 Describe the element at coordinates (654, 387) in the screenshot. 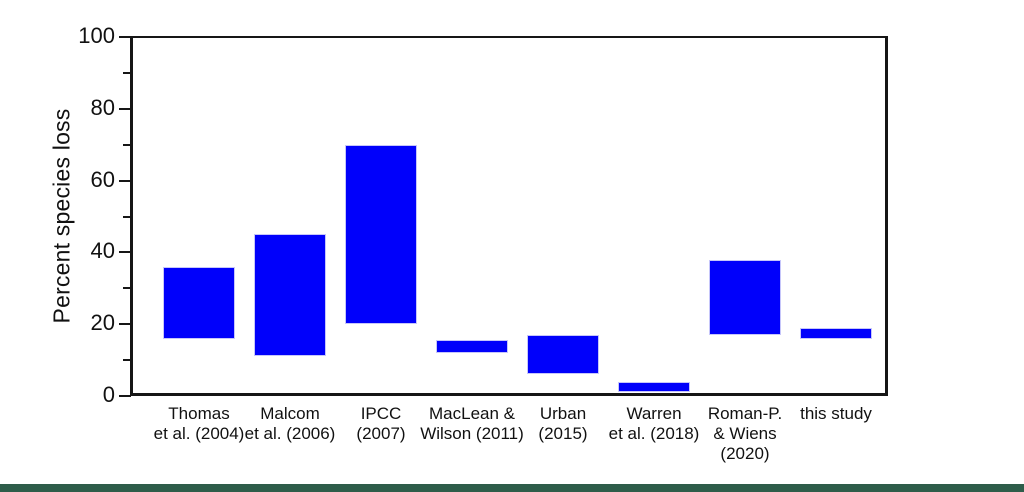

I see `range-bar-warren-2018` at that location.